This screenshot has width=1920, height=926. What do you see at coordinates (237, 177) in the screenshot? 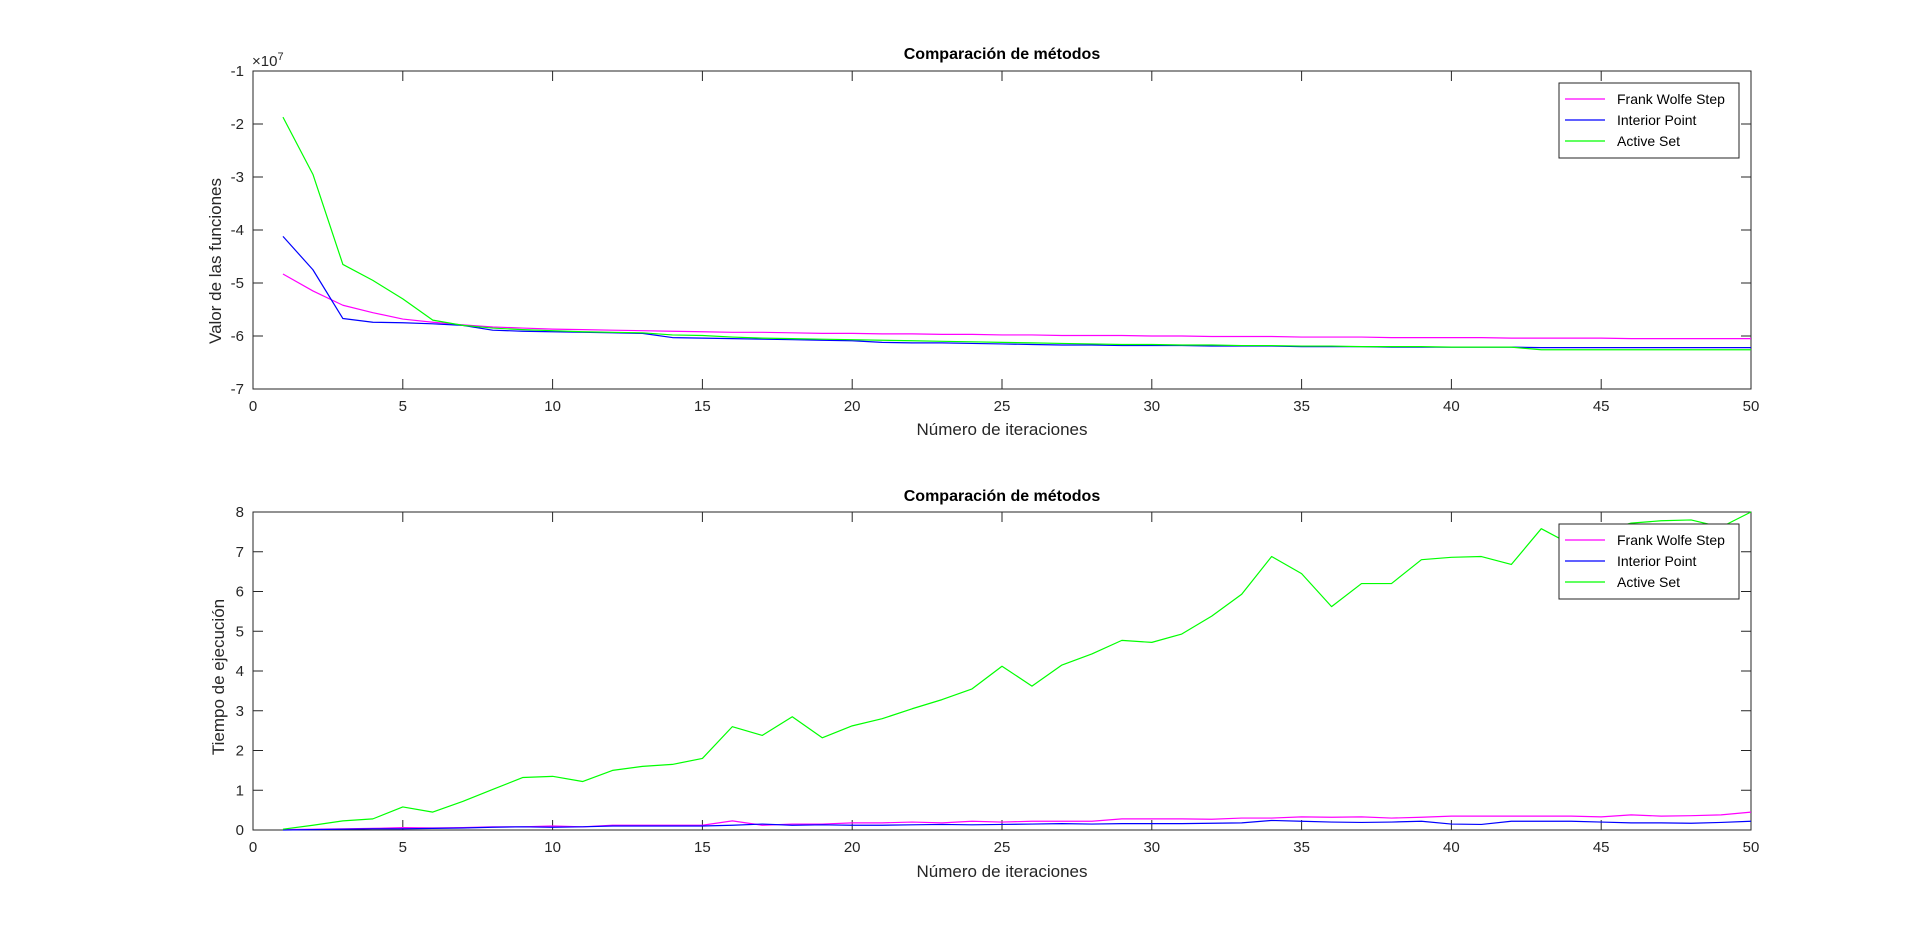
I see `top-plot-ytick-label: -3` at bounding box center [237, 177].